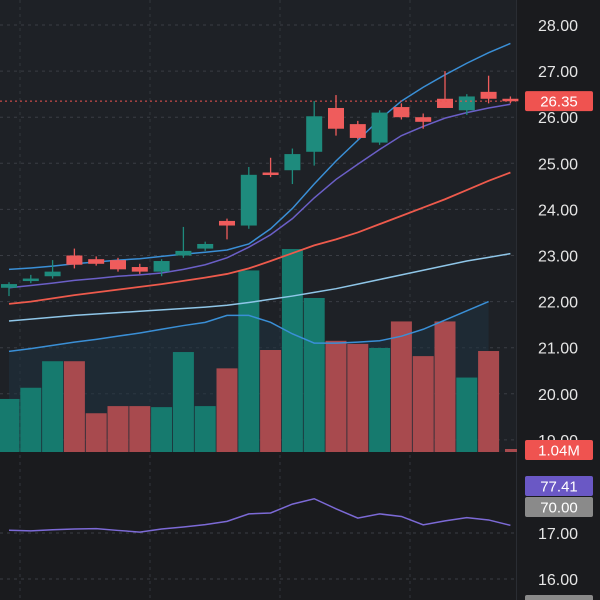  I want to click on y-axis-tick-label: 20.00, so click(558, 395).